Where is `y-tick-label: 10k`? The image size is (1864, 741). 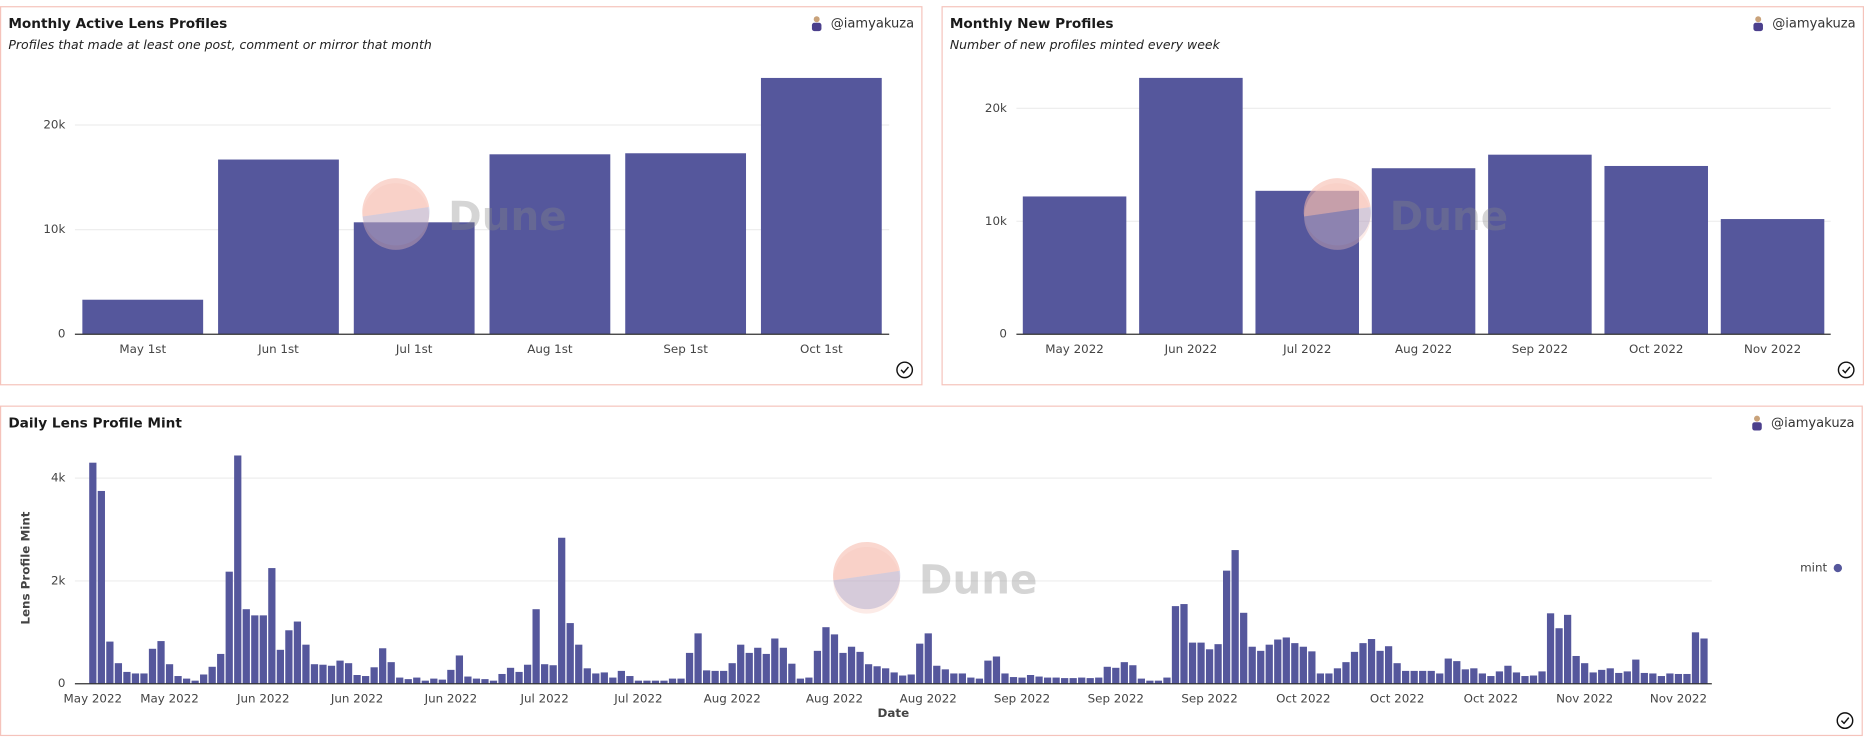 y-tick-label: 10k is located at coordinates (54, 229).